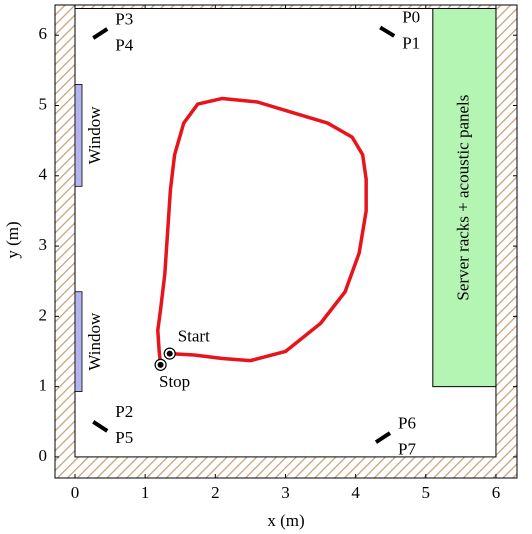 The image size is (532, 534). What do you see at coordinates (43, 455) in the screenshot?
I see `y-tick-label: 0` at bounding box center [43, 455].